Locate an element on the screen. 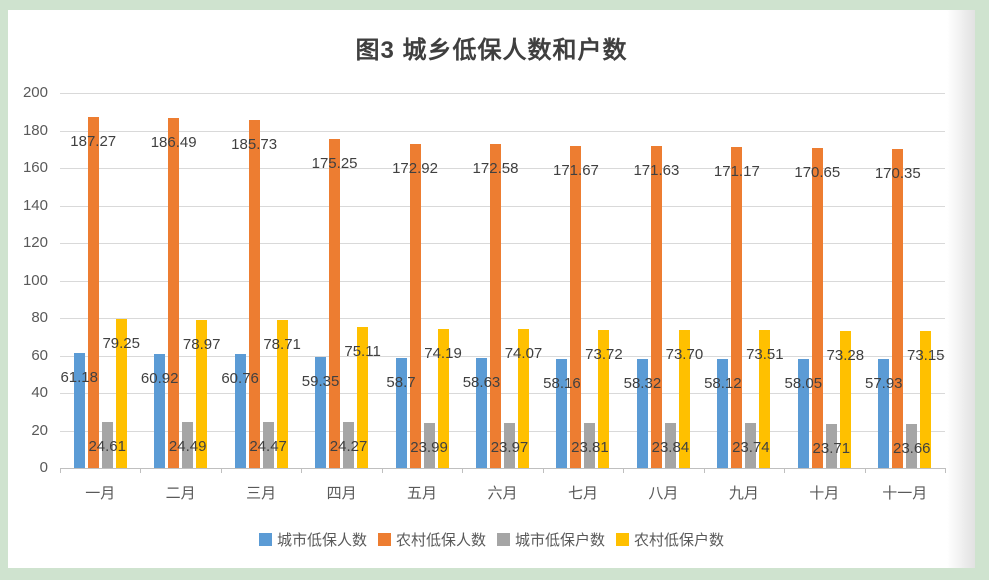 This screenshot has height=580, width=989. bar-value-label: 23.71 is located at coordinates (831, 448).